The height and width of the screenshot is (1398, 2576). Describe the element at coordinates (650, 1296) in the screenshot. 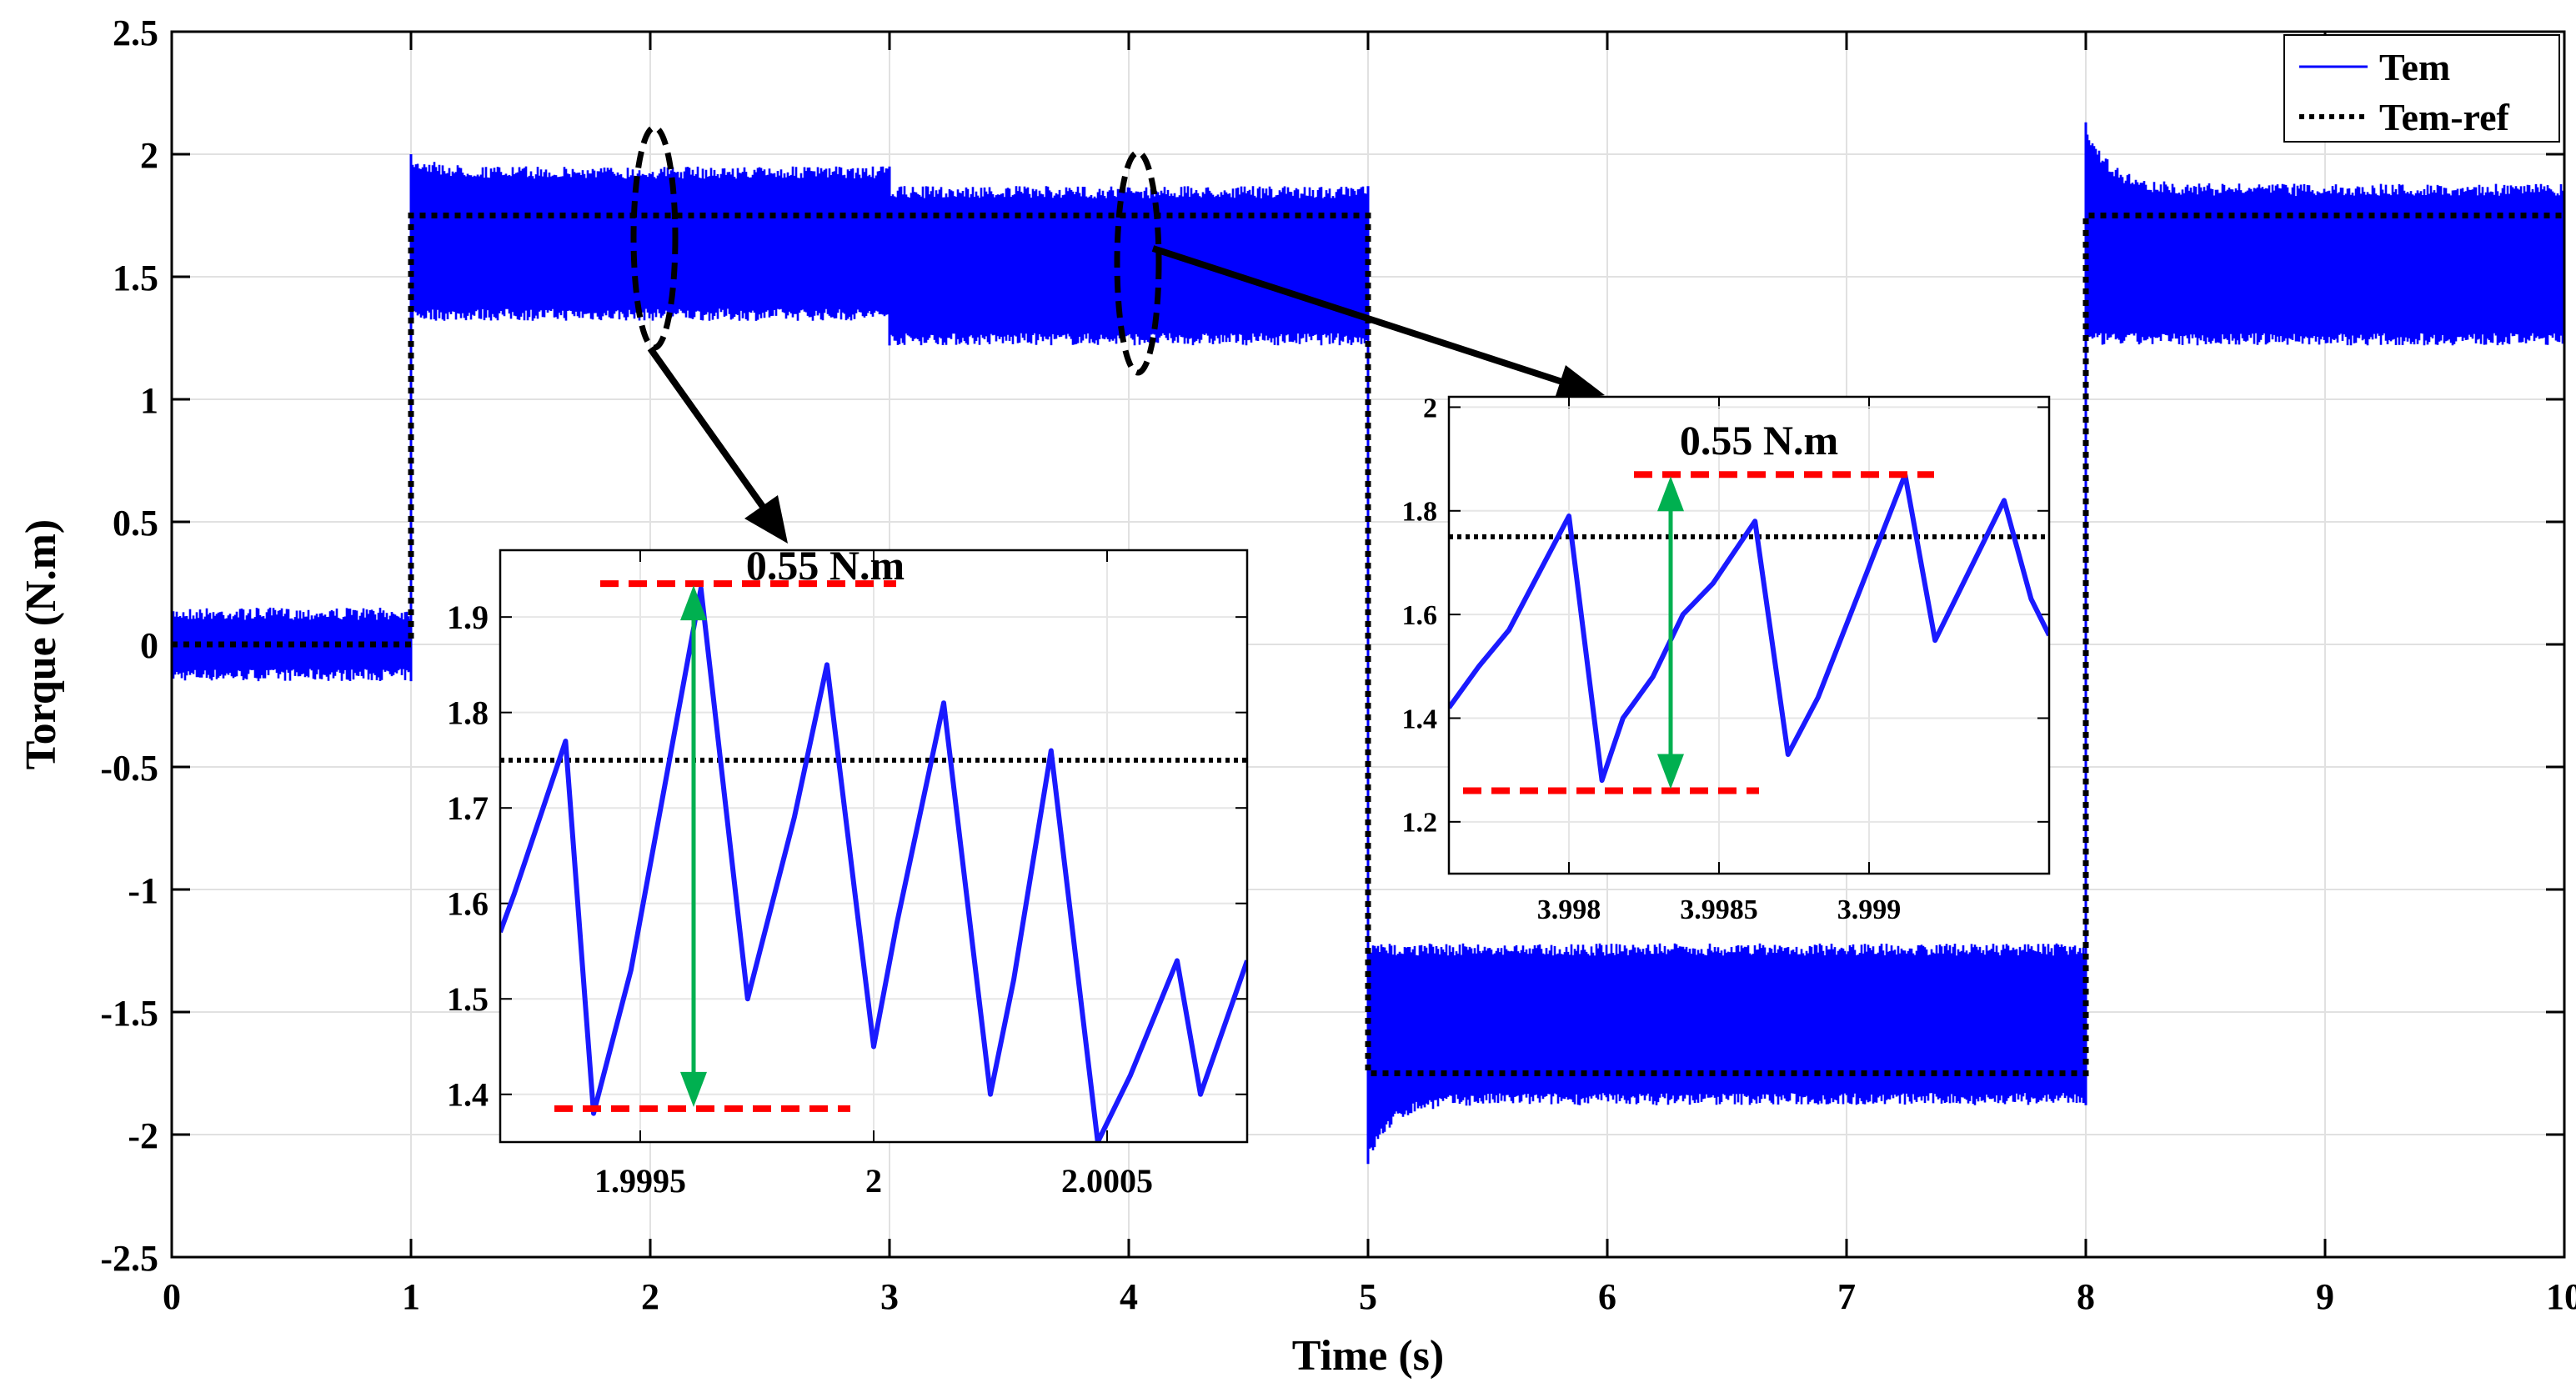

I see `x-tick-label: 2` at that location.